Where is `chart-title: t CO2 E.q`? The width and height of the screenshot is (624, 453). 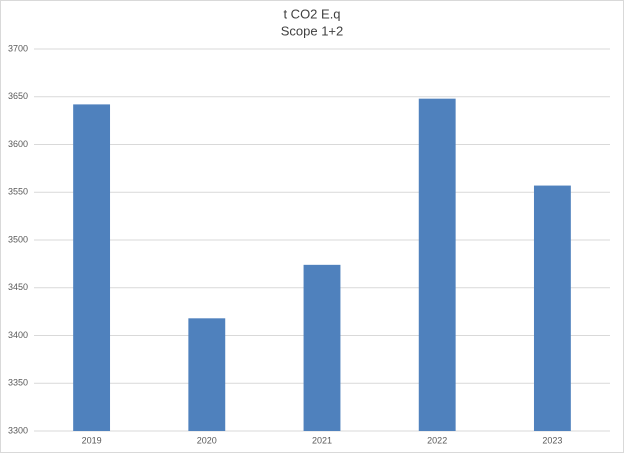
chart-title: t CO2 E.q is located at coordinates (311, 13).